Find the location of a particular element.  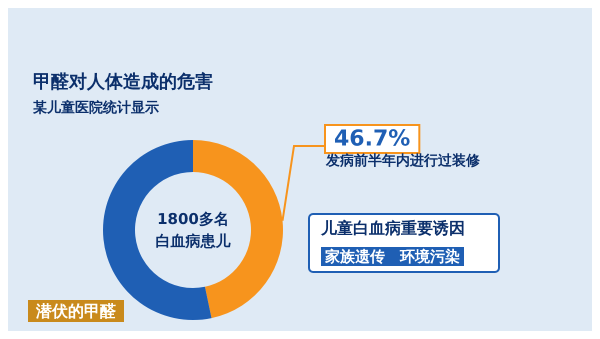

chart-title: 甲醛对人体造成的危害 is located at coordinates (123, 82).